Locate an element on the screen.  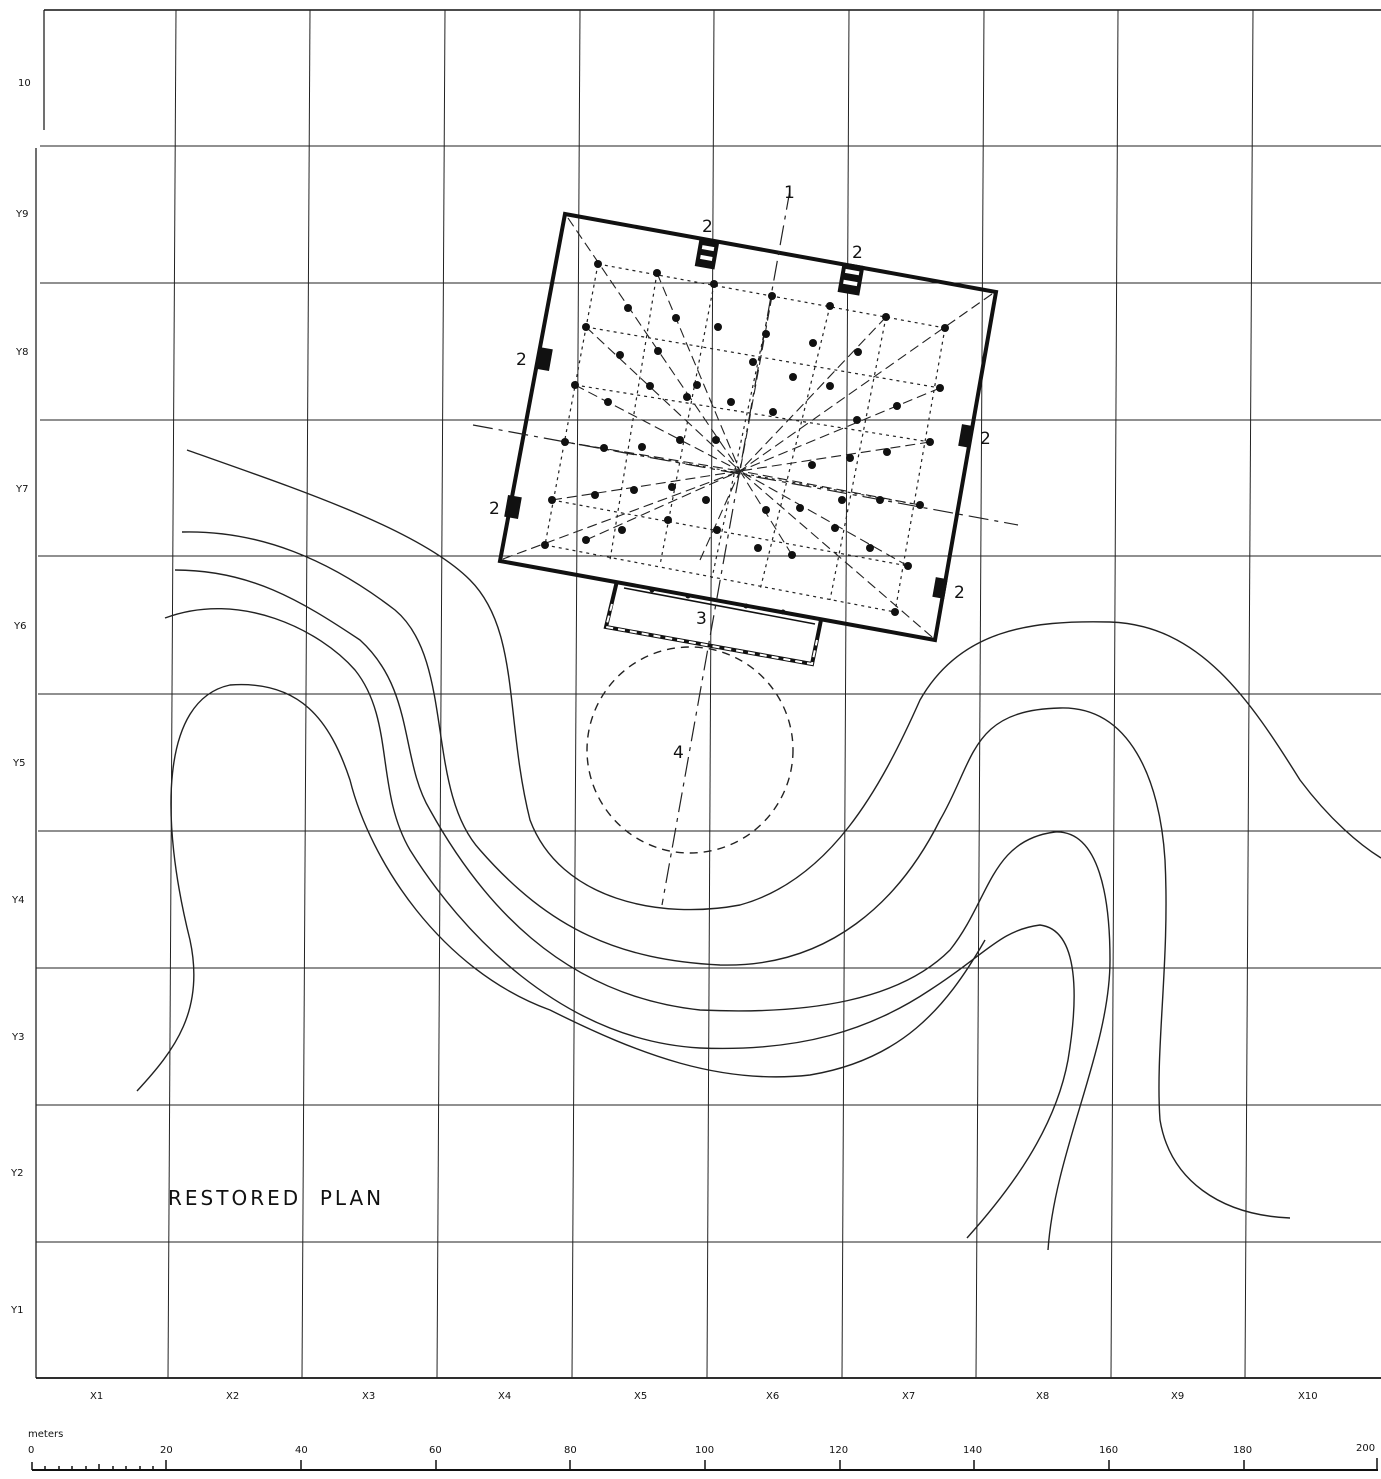
marker-3: 3 is located at coordinates (701, 619).